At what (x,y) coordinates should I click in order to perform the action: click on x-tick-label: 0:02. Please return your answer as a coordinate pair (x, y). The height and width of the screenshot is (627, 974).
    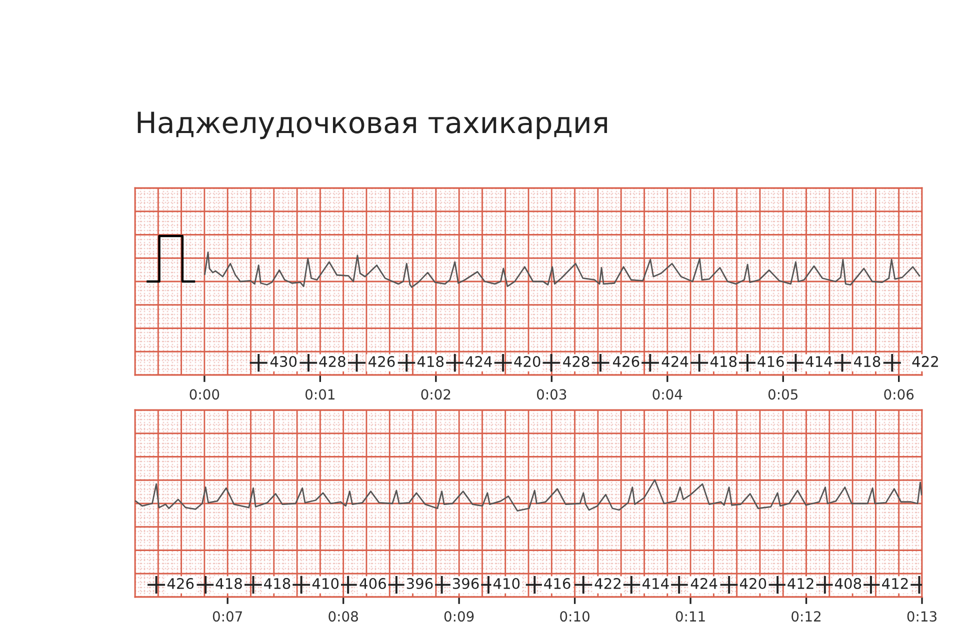
    Looking at the image, I should click on (435, 394).